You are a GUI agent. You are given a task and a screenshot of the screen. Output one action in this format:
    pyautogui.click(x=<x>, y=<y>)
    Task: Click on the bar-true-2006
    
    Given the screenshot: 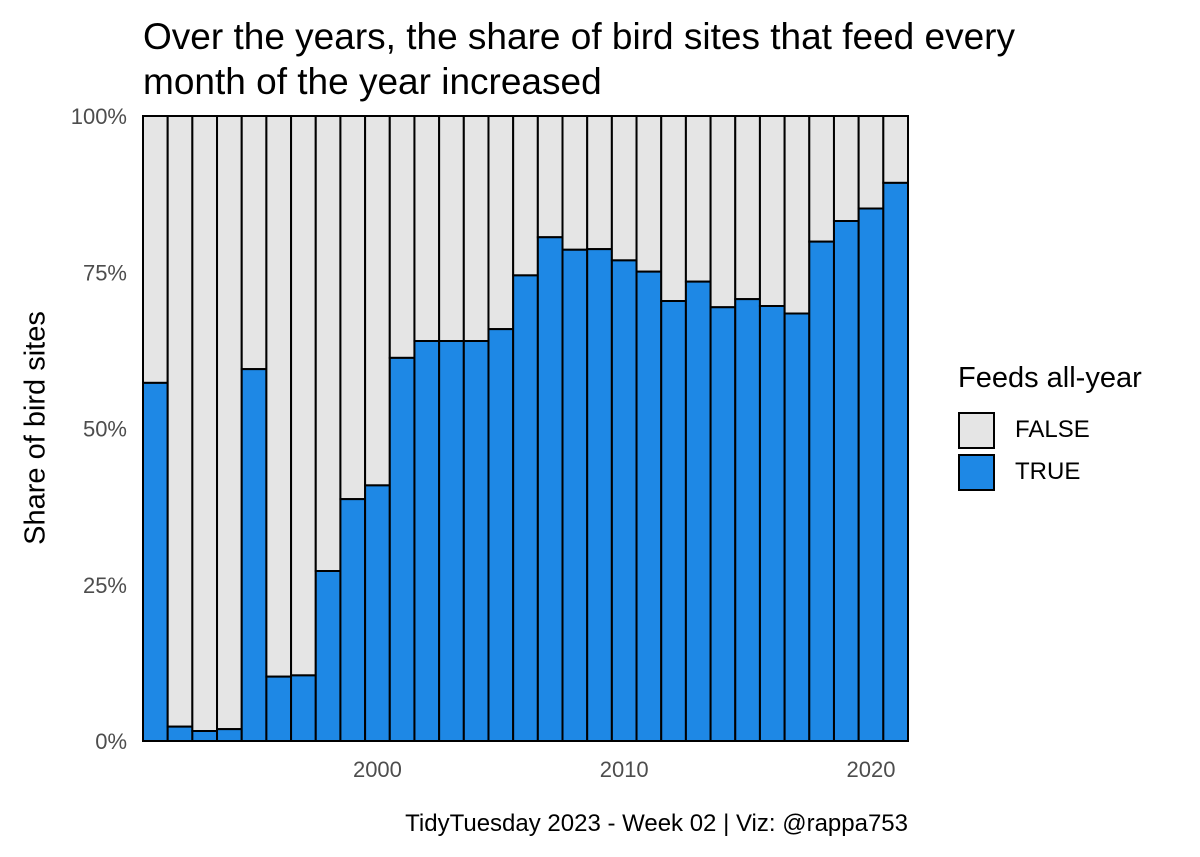 What is the action you would take?
    pyautogui.click(x=525, y=508)
    